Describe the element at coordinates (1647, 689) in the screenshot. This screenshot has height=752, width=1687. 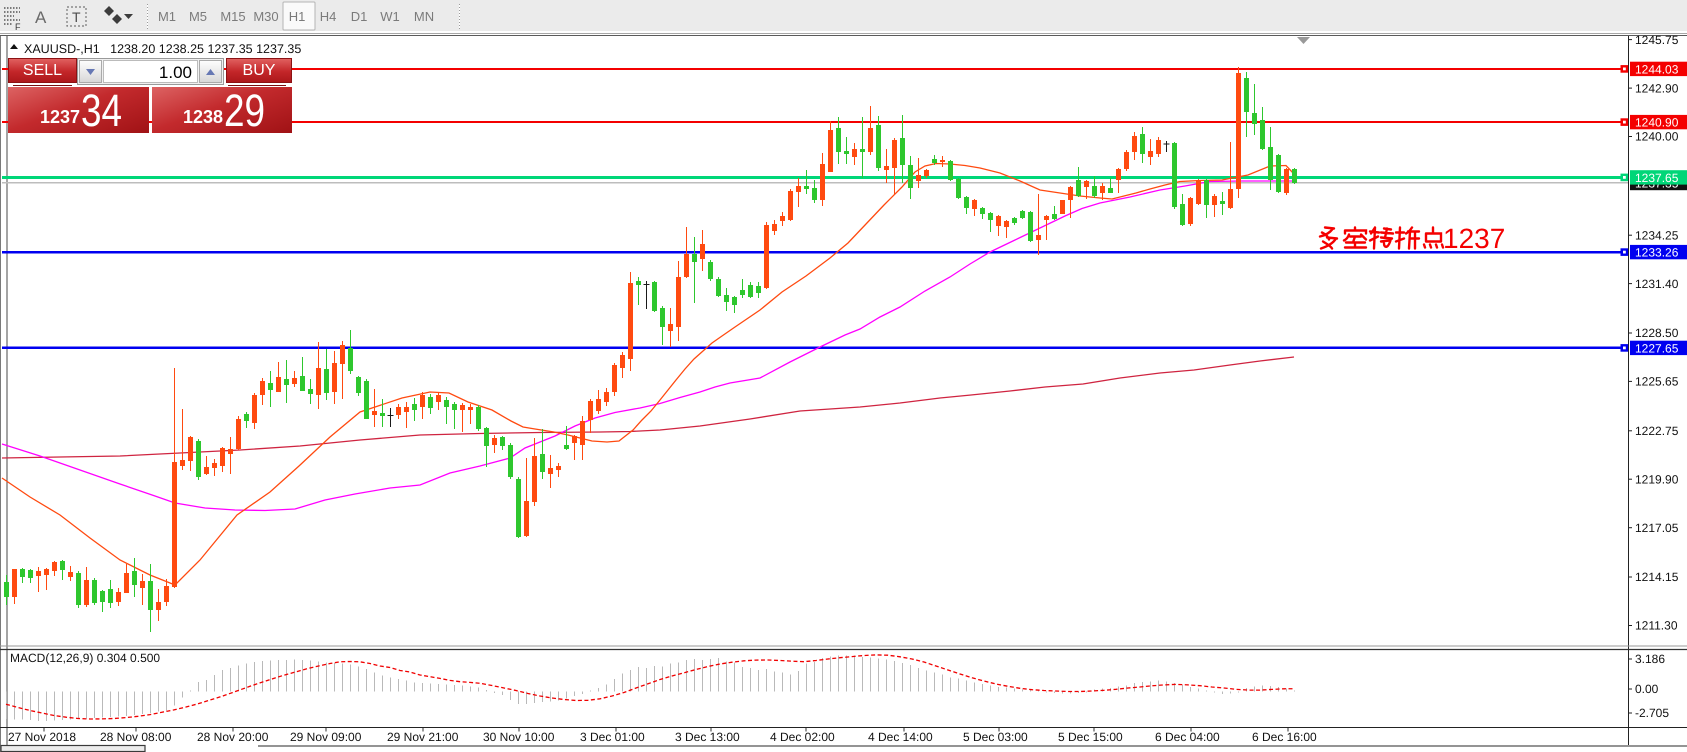
I see `svg-text: 0.00` at that location.